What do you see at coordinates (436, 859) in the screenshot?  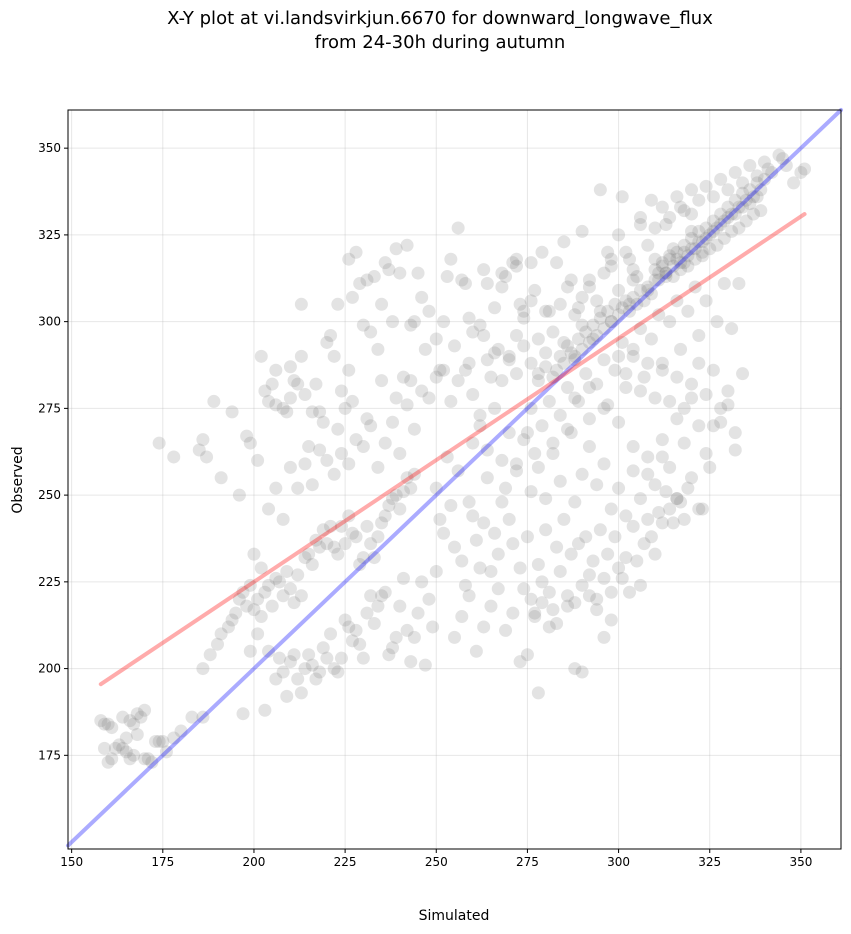 I see `x-axis-ticks: 150 175 200 225 250 275 300 325 350` at bounding box center [436, 859].